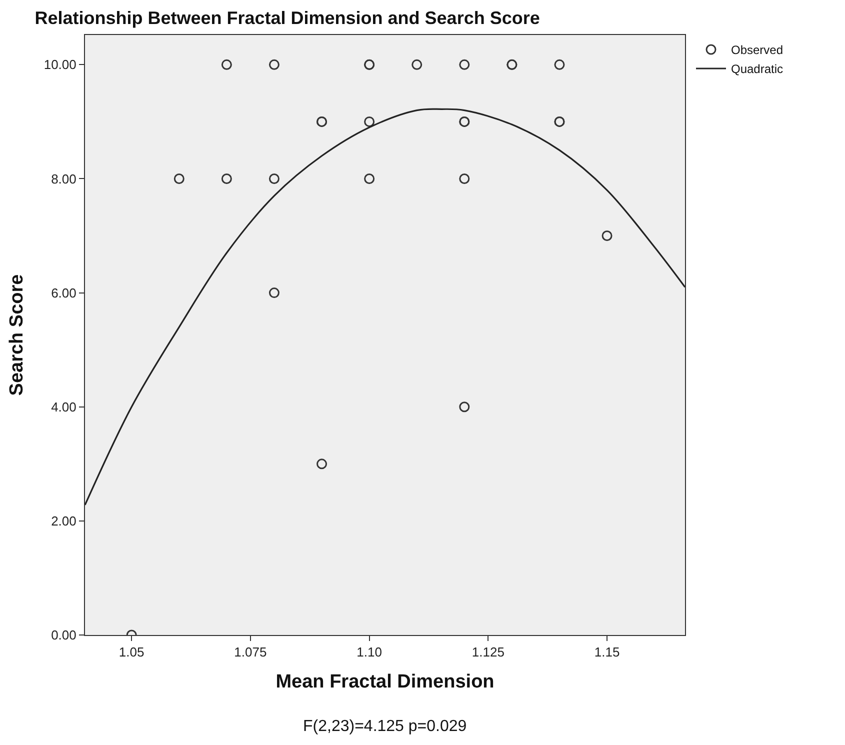  Describe the element at coordinates (60, 64) in the screenshot. I see `y-tick-label: 10.00` at that location.